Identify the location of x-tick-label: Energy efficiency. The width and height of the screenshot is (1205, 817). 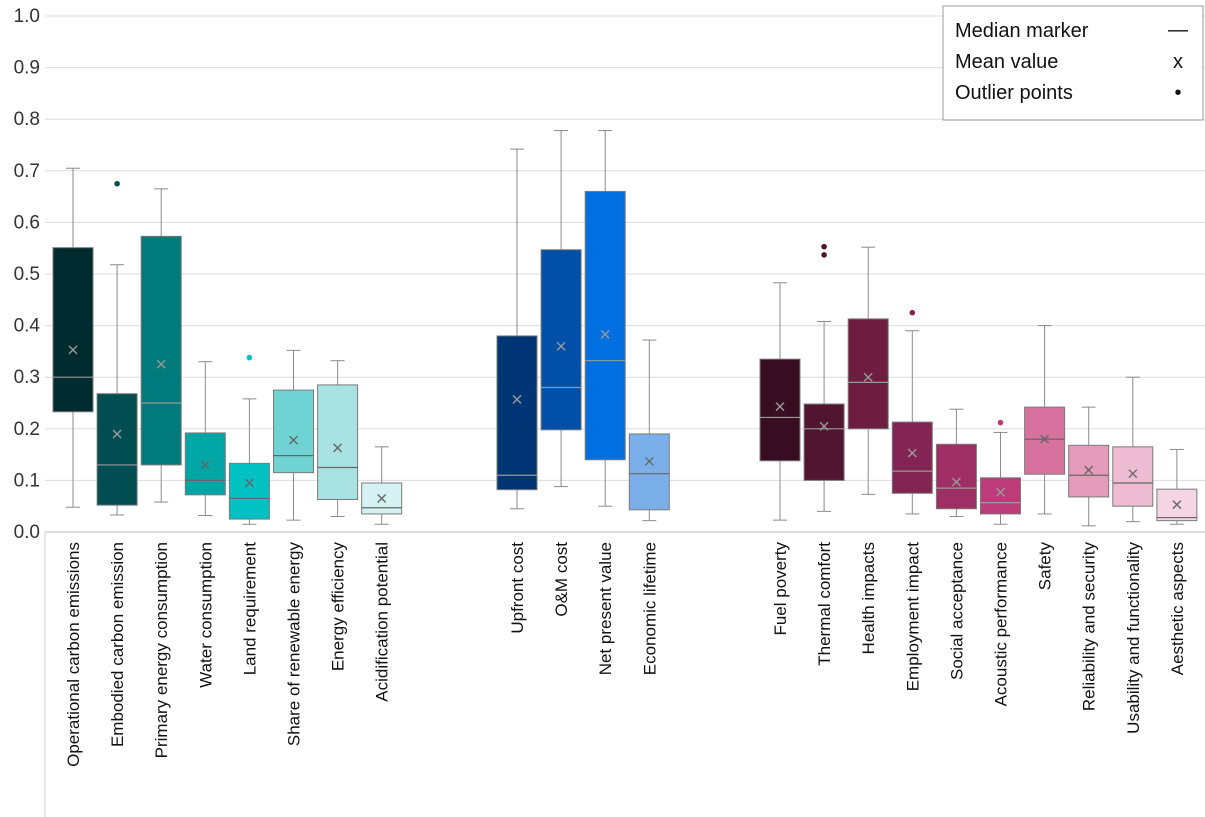
(338, 607).